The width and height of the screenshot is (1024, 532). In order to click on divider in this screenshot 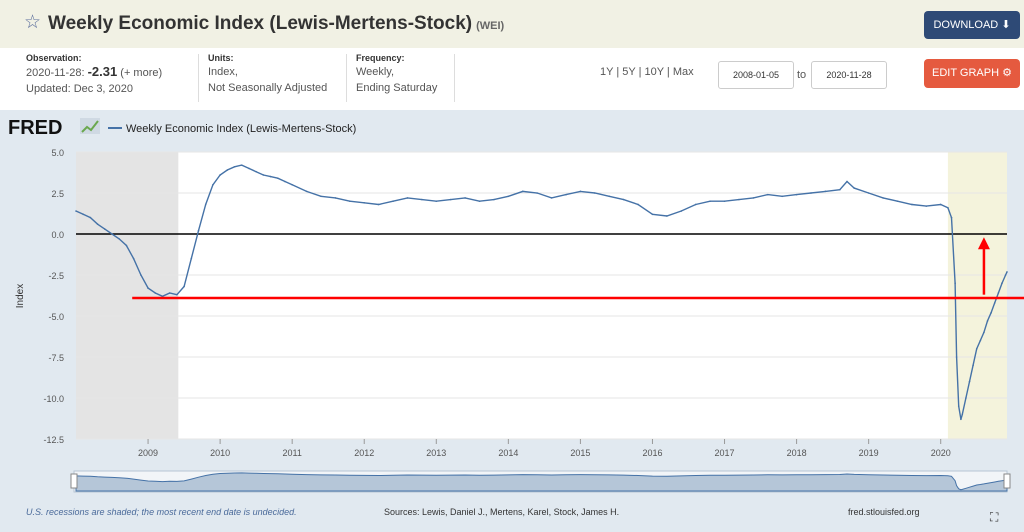, I will do `click(198, 78)`.